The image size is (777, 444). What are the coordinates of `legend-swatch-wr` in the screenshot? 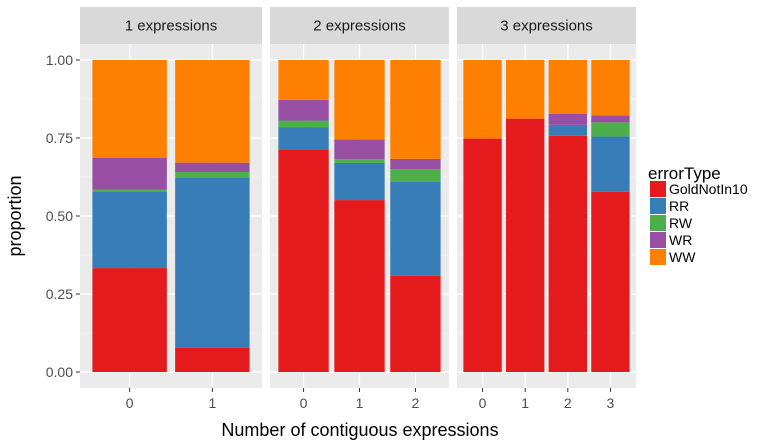 It's located at (658, 240).